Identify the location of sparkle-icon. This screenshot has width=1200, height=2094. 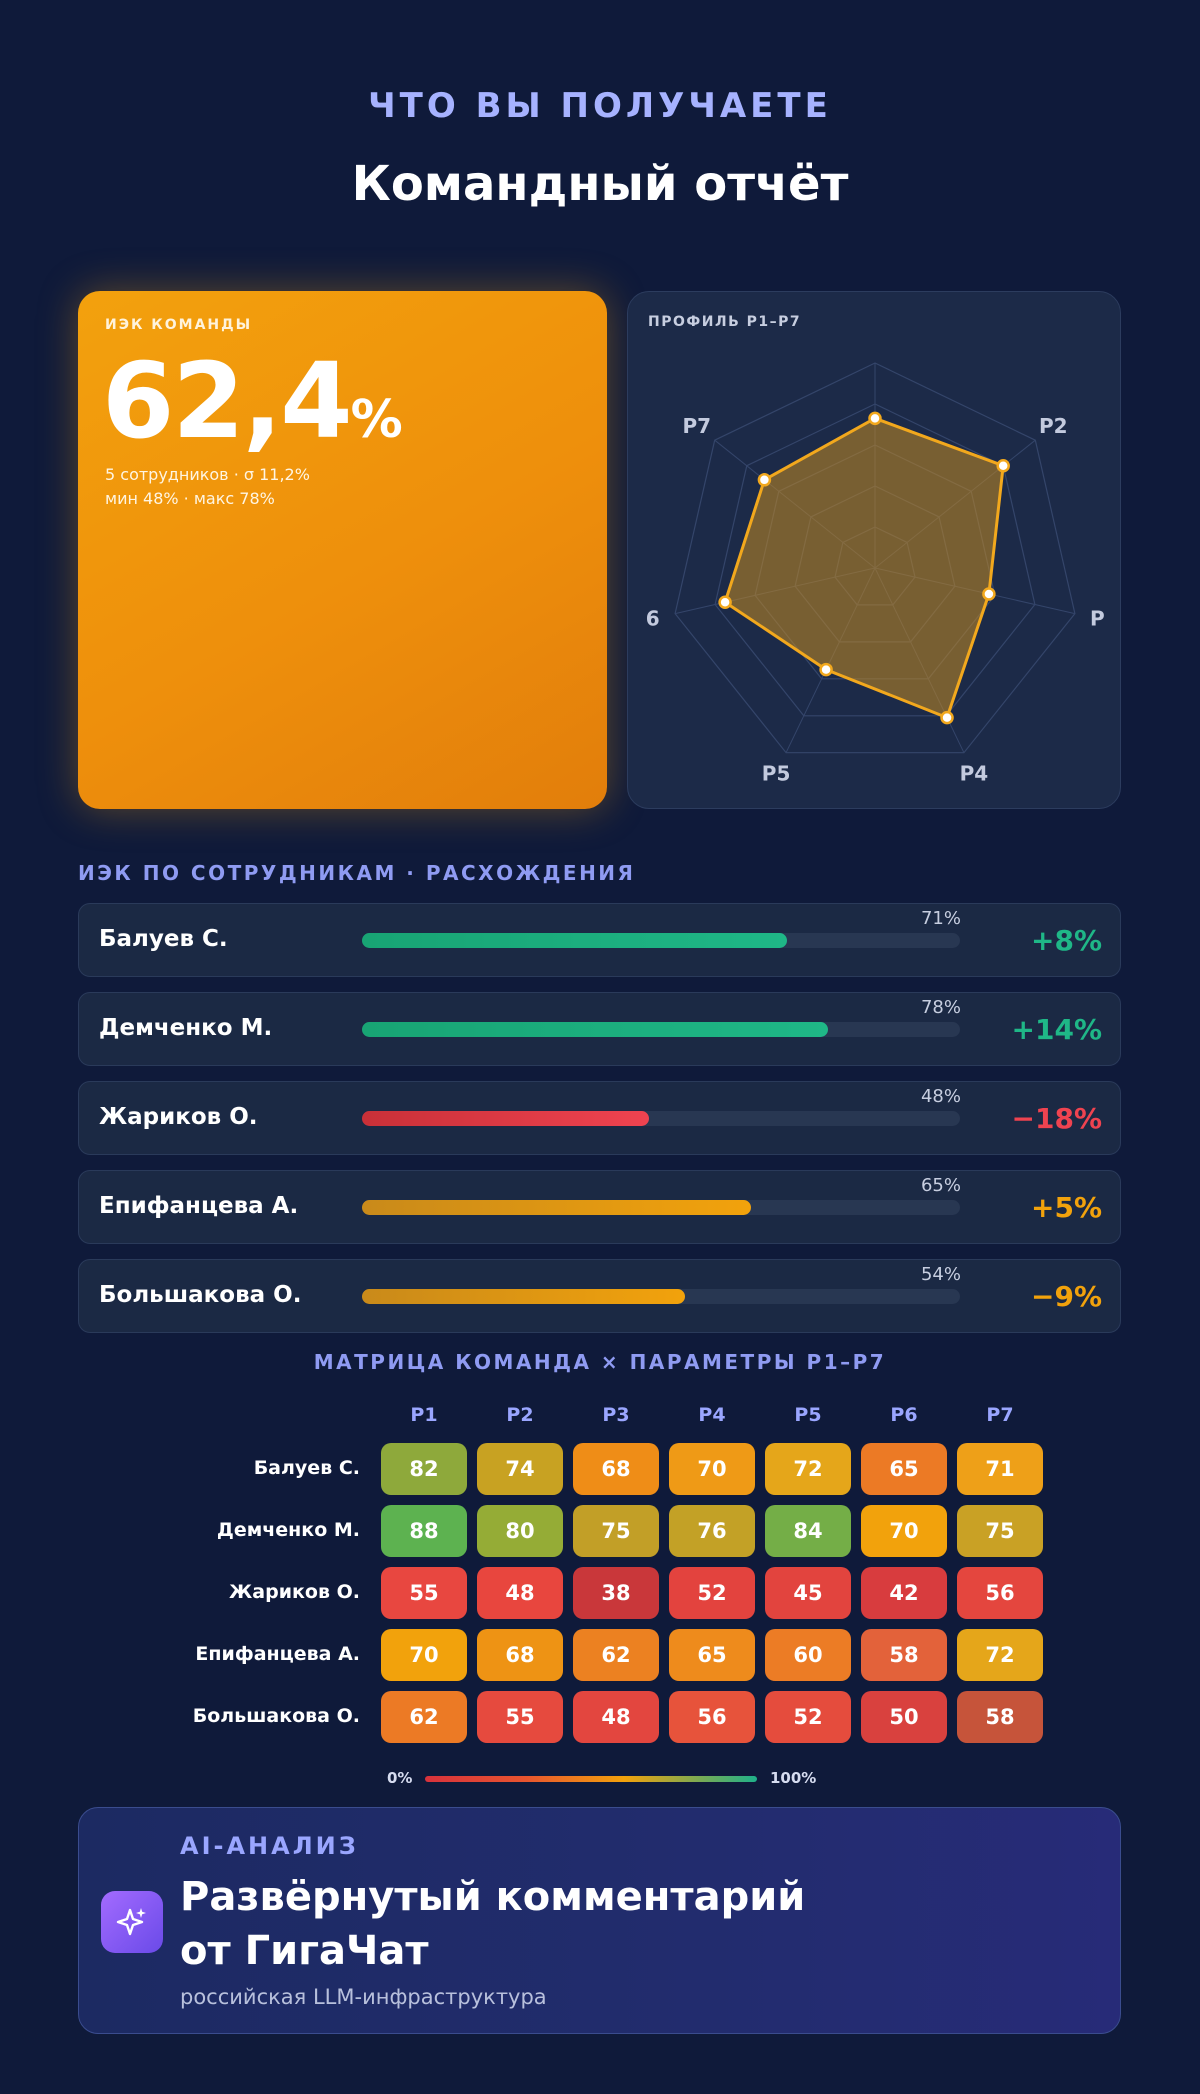
(132, 1922).